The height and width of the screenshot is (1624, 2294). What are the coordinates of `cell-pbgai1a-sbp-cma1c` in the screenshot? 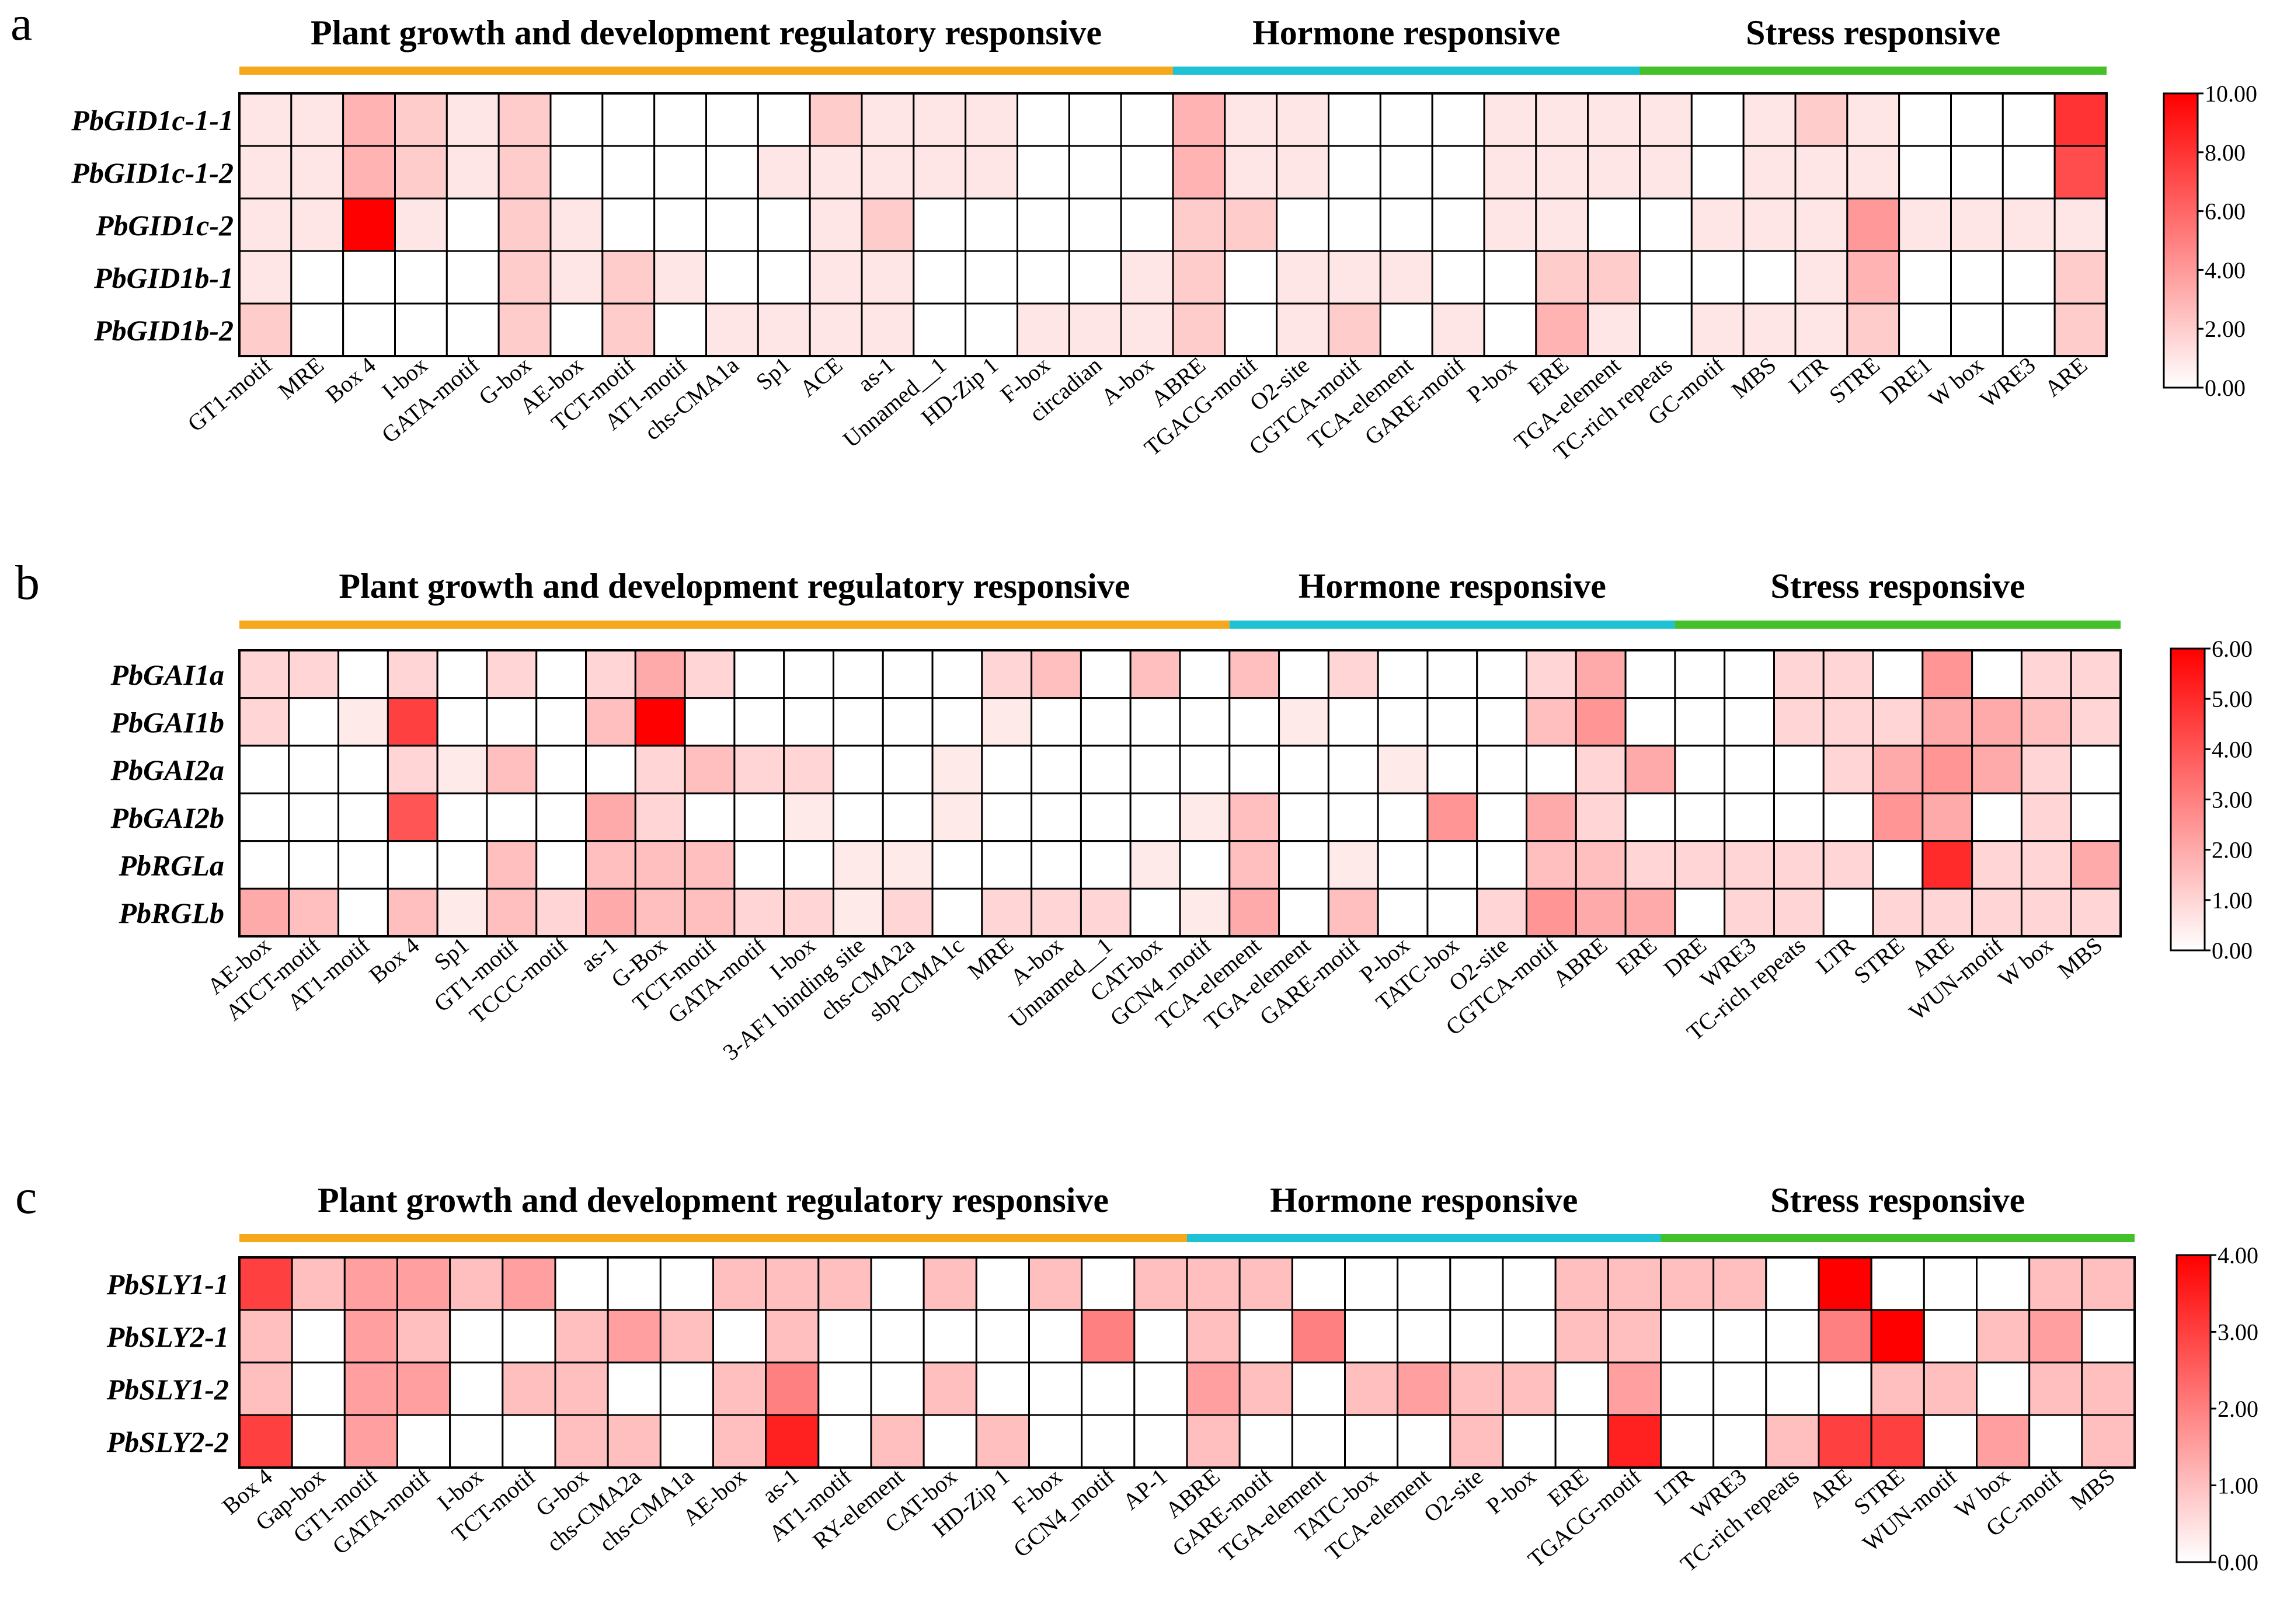 It's located at (957, 674).